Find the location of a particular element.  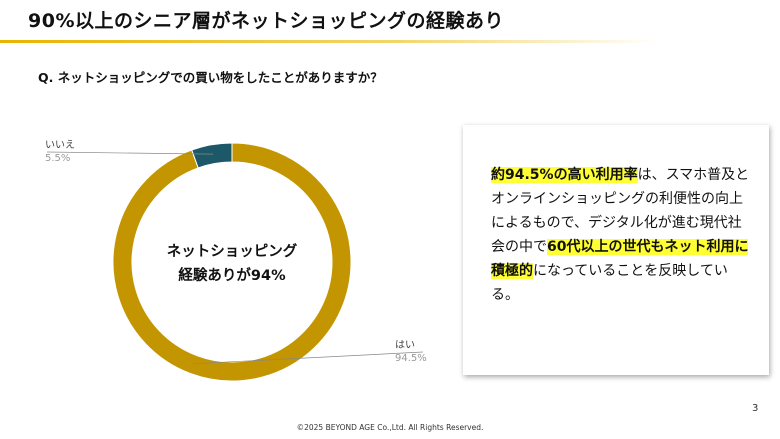

chart-title: Q. ネットショッピングでの買い物をしたことがありますか？ is located at coordinates (210, 77).